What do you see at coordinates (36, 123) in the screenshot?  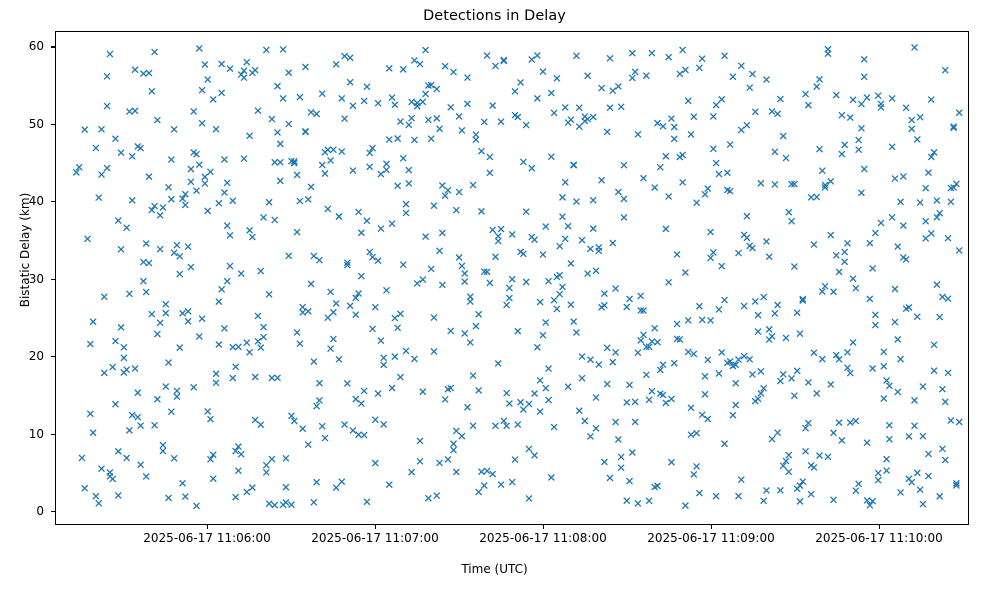 I see `y-tick-label: 50` at bounding box center [36, 123].